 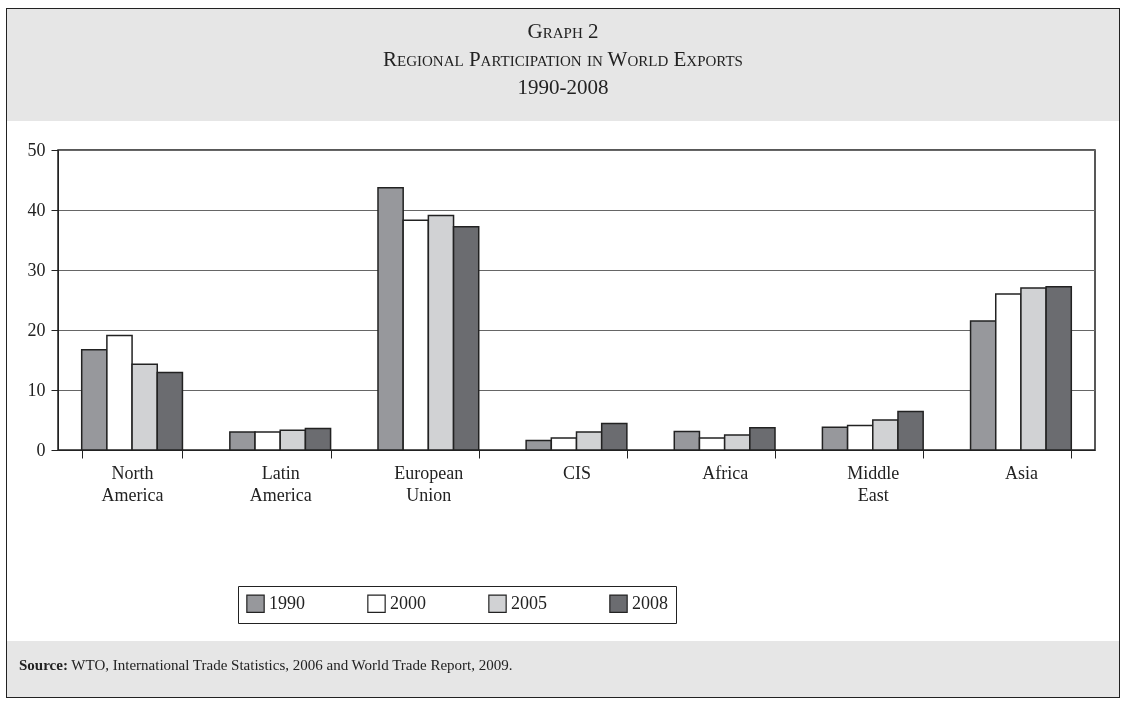 What do you see at coordinates (280, 483) in the screenshot?
I see `x-tick-label: Latin America` at bounding box center [280, 483].